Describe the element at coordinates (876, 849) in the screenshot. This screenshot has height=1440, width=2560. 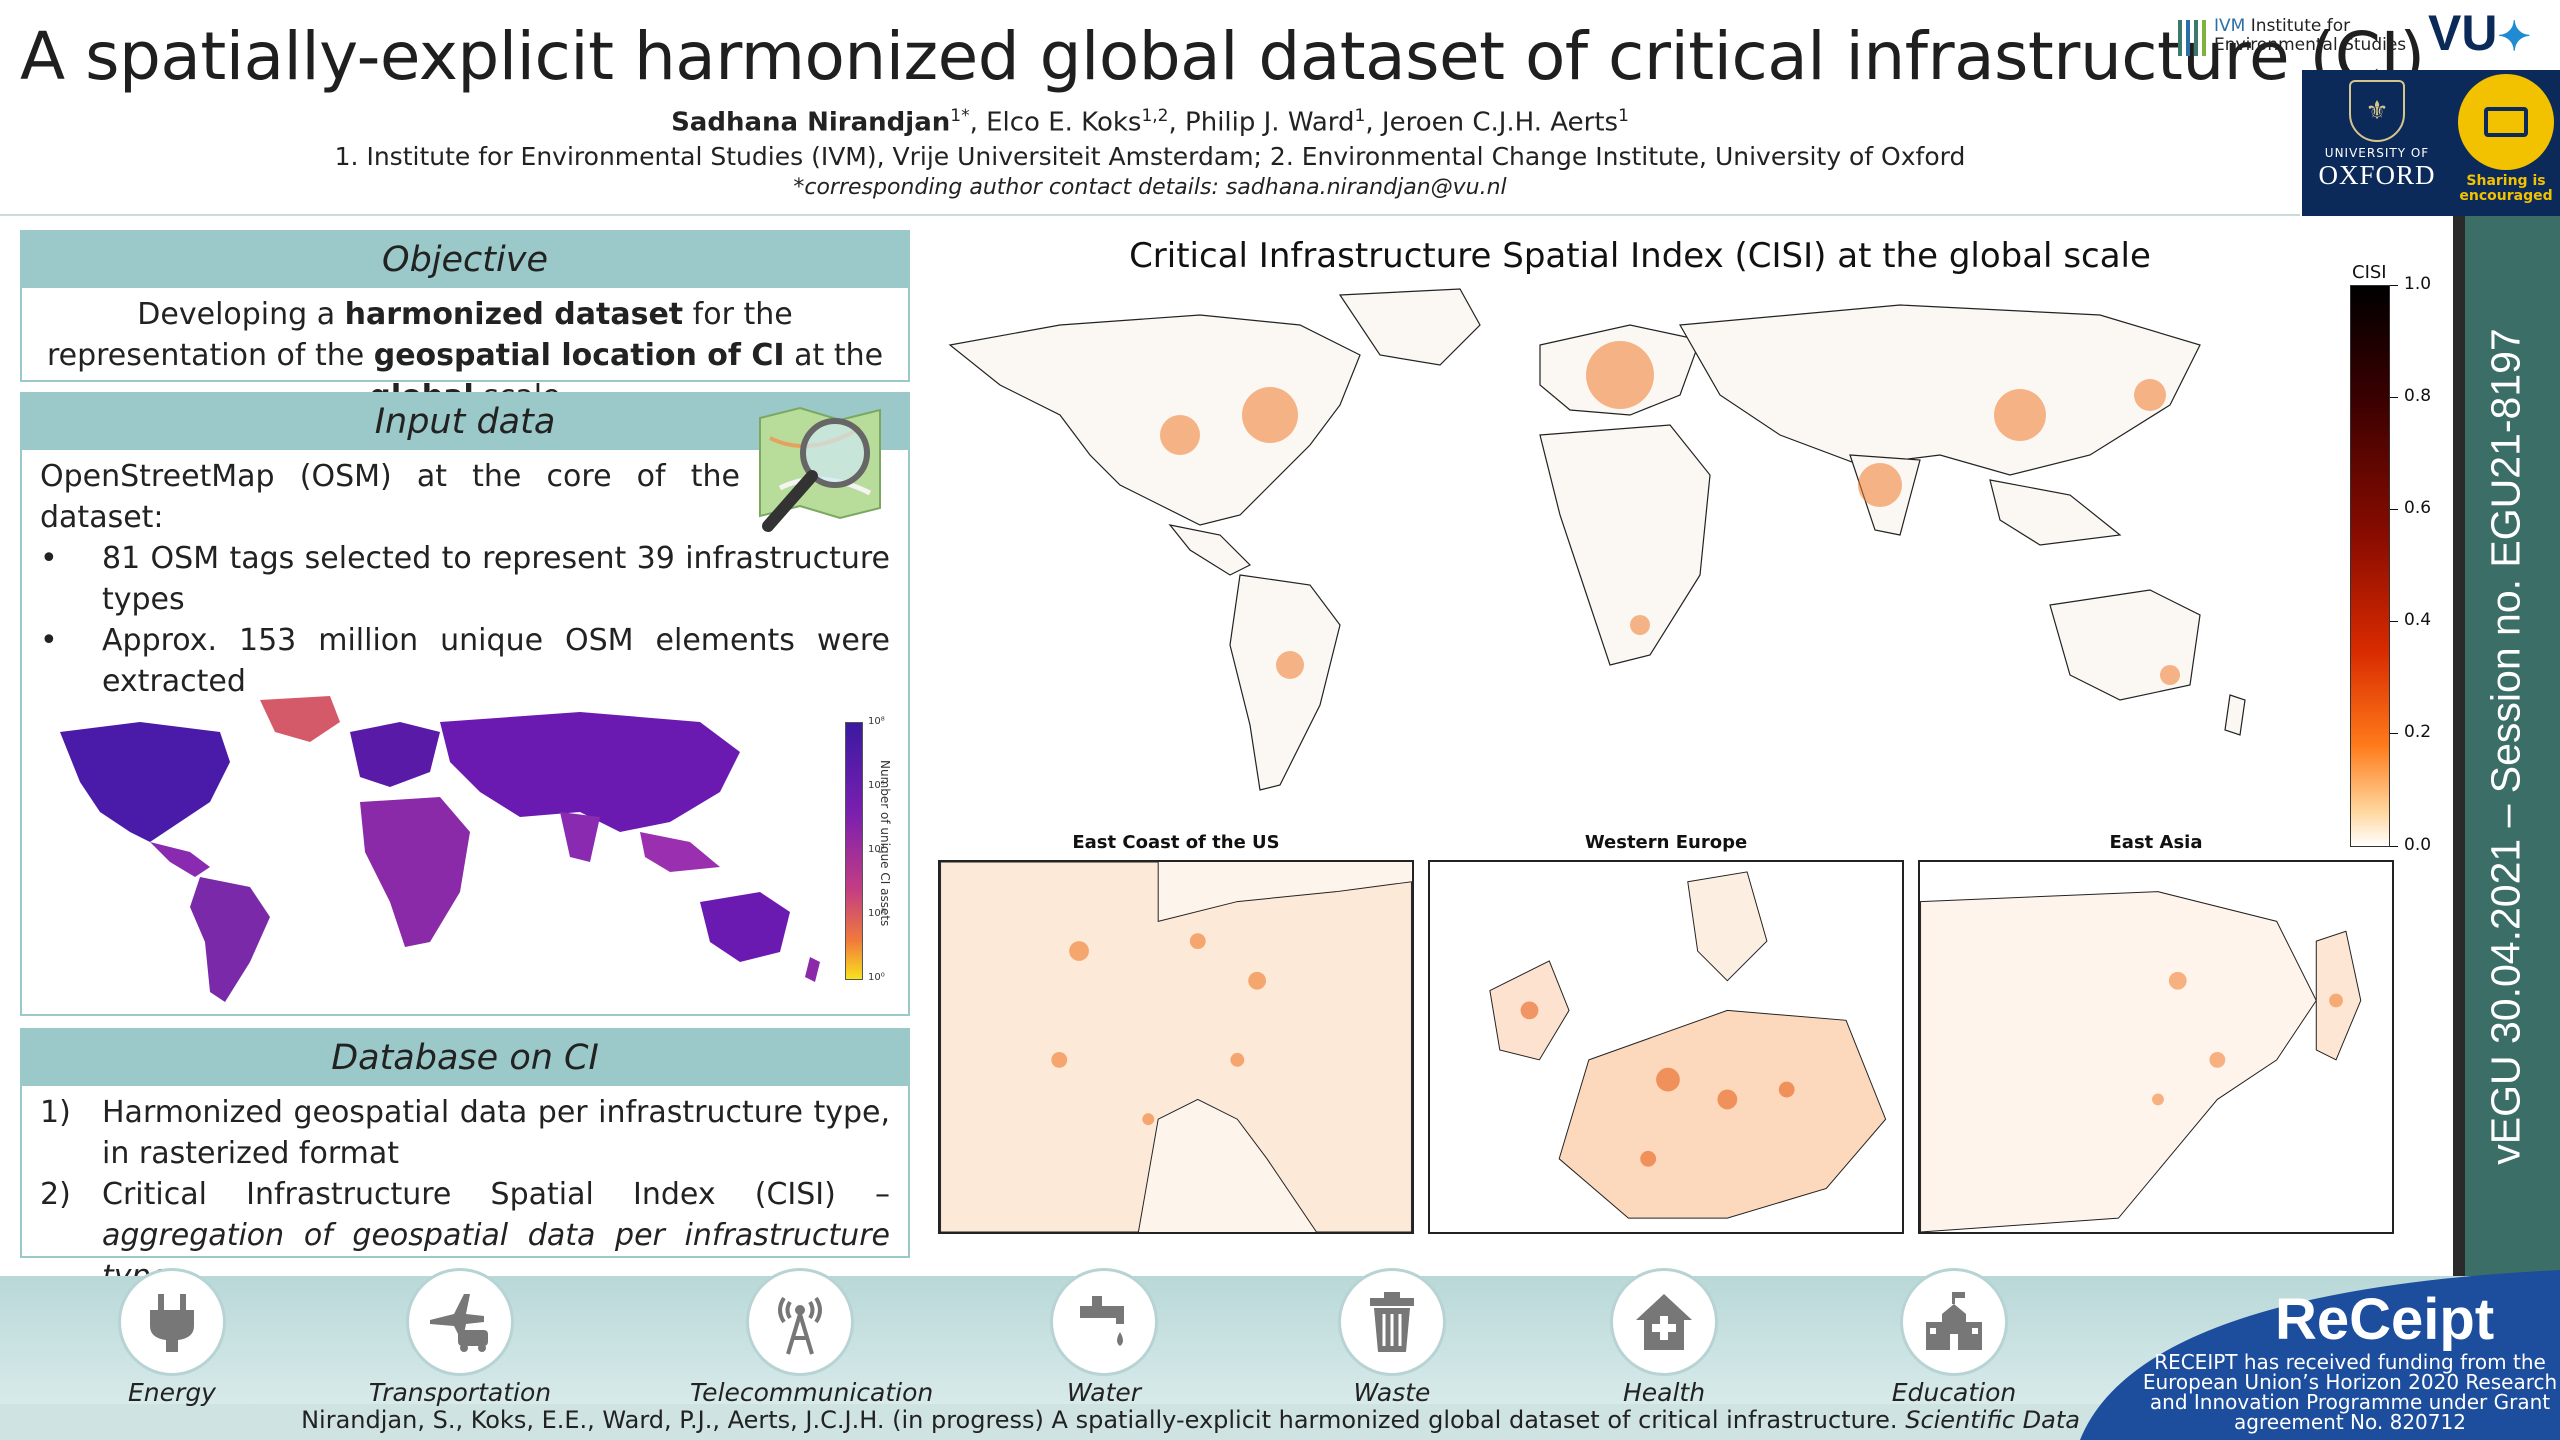
I see `osm-cb-tick: 10⁴` at that location.